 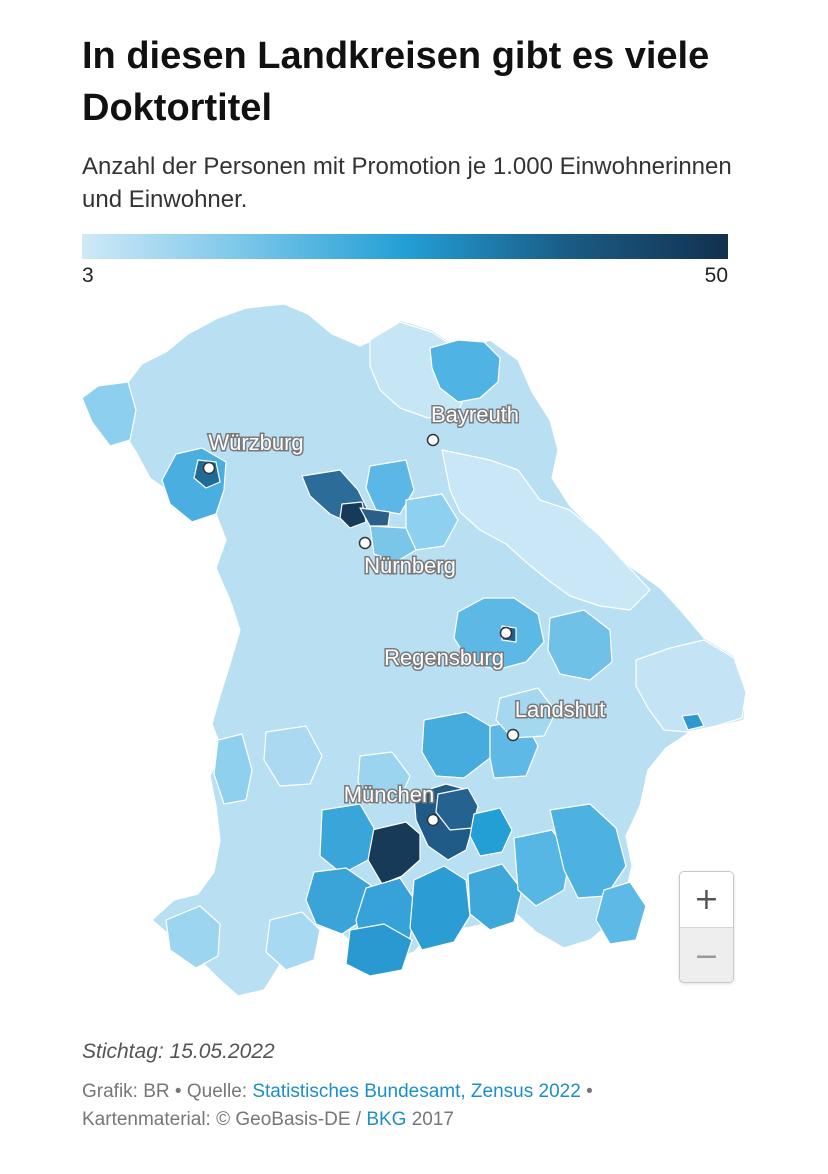 I want to click on map-material-suffix: 2017, so click(x=430, y=1119).